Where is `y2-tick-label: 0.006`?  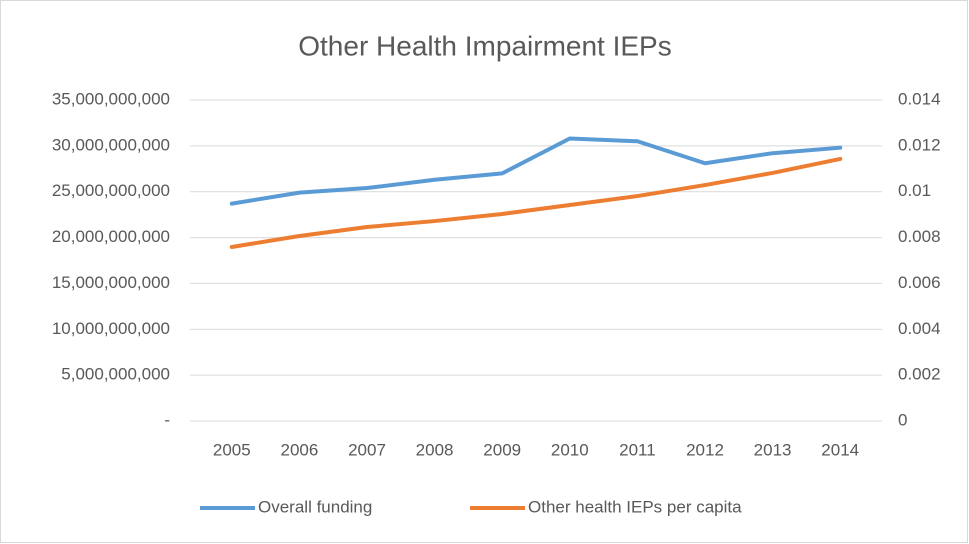 y2-tick-label: 0.006 is located at coordinates (919, 282).